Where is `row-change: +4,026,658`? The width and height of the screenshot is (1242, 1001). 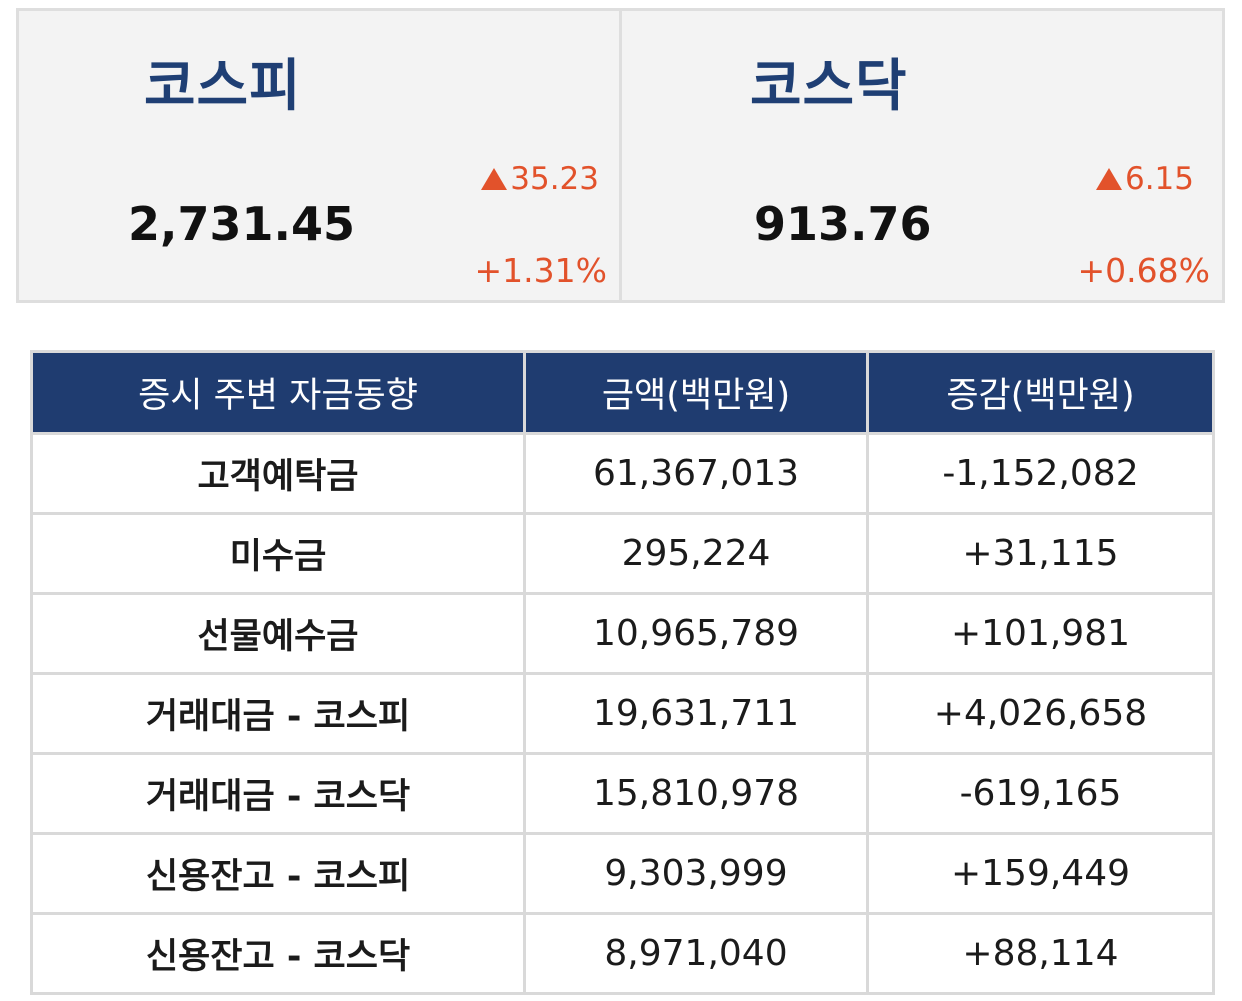 row-change: +4,026,658 is located at coordinates (1040, 713).